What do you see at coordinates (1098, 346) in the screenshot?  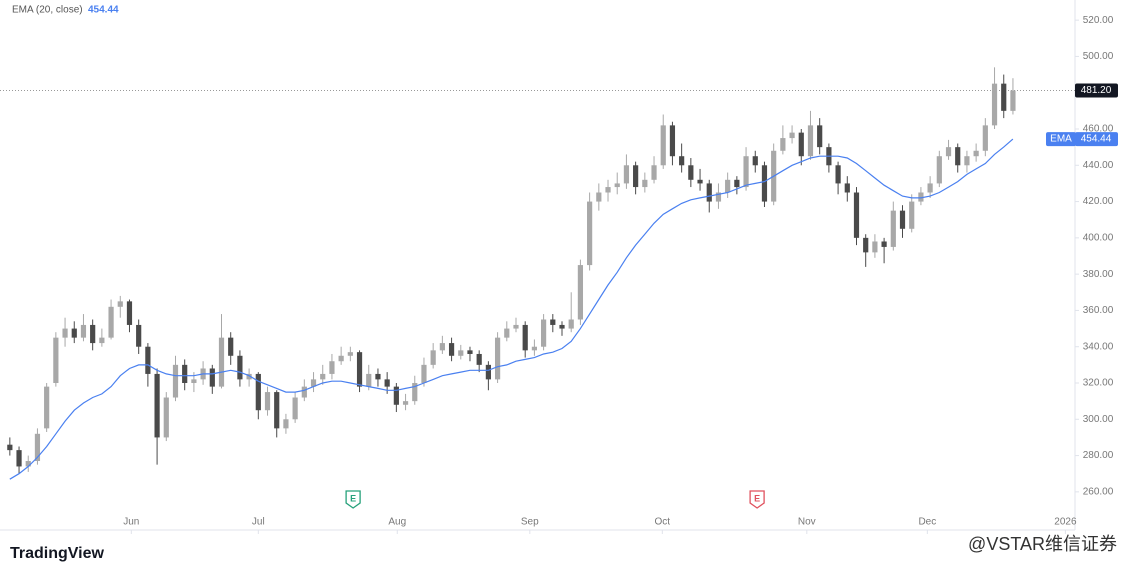 I see `y-tick-label: 340.00` at bounding box center [1098, 346].